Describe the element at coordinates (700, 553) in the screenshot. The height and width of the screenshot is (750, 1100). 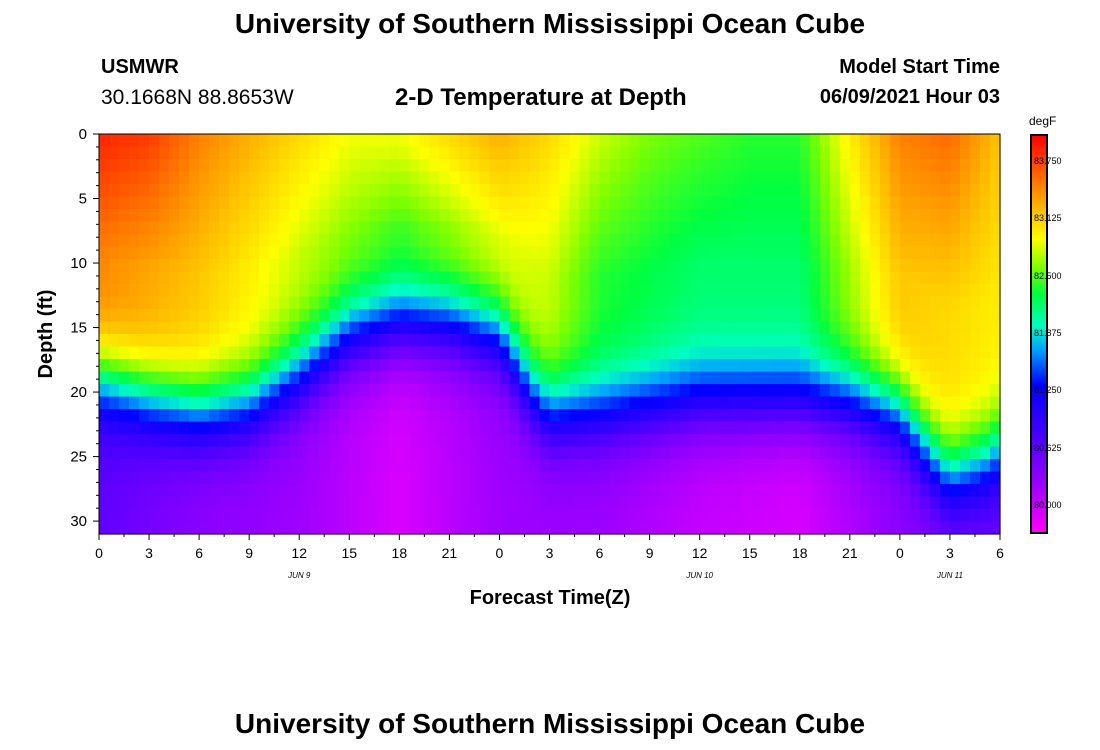
I see `x-tick-label: 12` at that location.